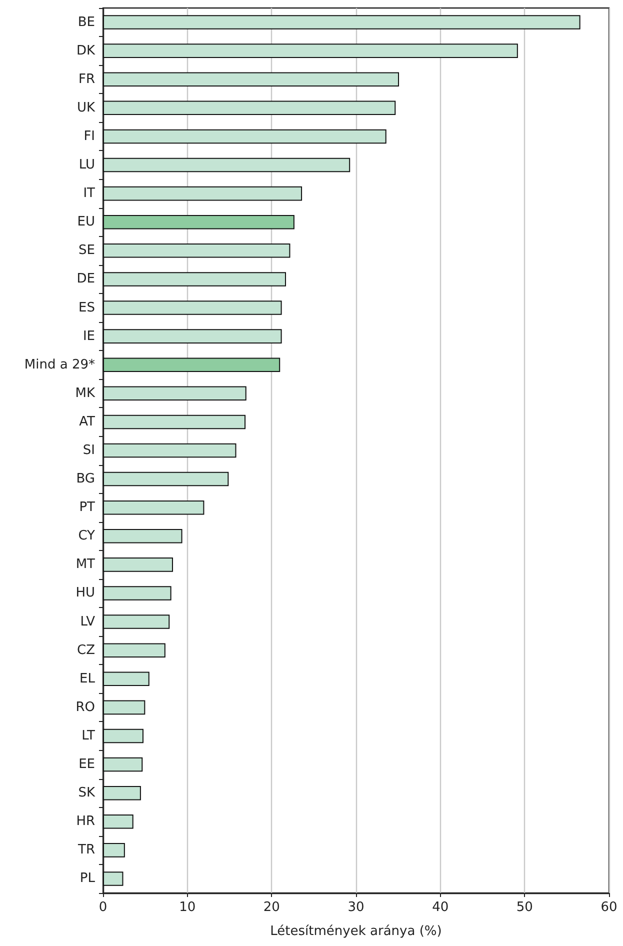 This screenshot has height=946, width=623. Describe the element at coordinates (87, 508) in the screenshot. I see `y-tick-label: PT` at that location.